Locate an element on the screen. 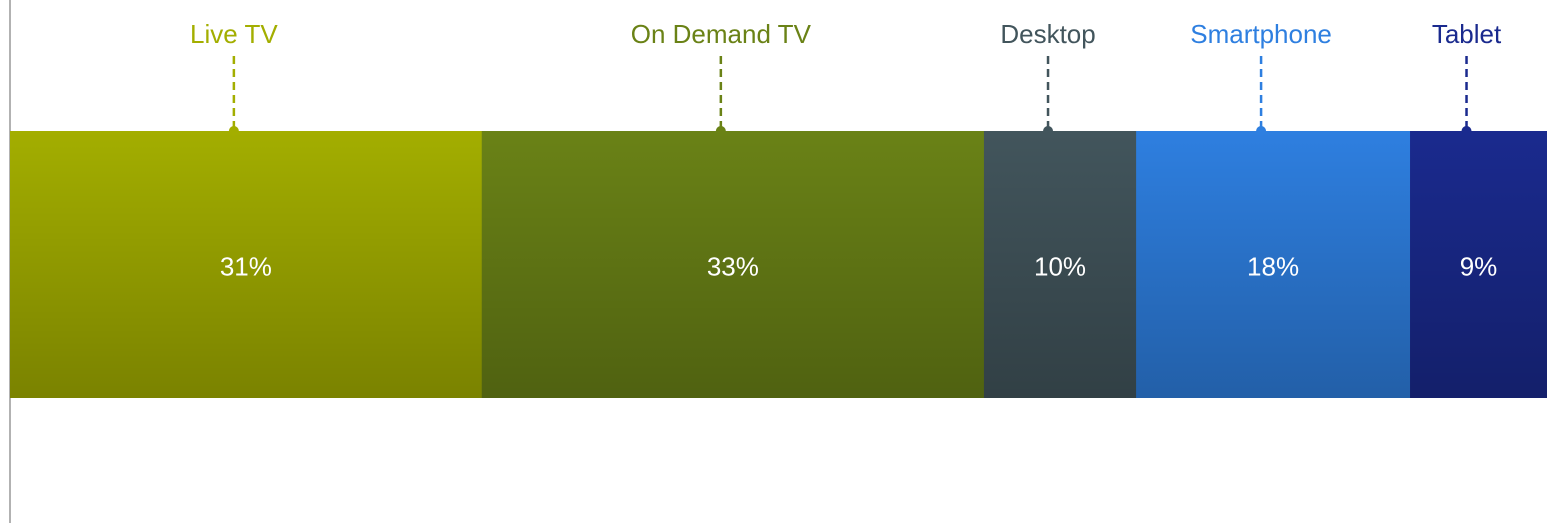 The image size is (1547, 523). value-label: 10% is located at coordinates (1060, 266).